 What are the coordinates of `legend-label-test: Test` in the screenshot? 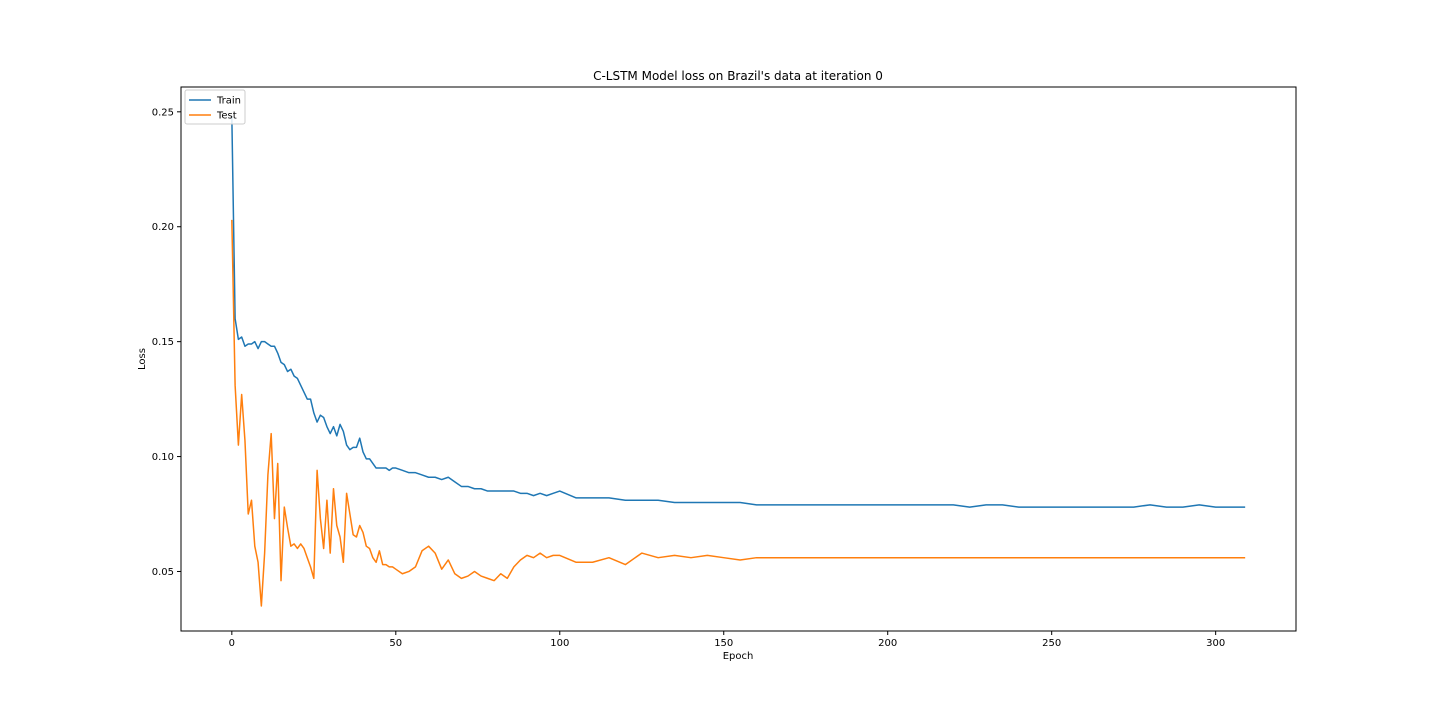 It's located at (226, 116).